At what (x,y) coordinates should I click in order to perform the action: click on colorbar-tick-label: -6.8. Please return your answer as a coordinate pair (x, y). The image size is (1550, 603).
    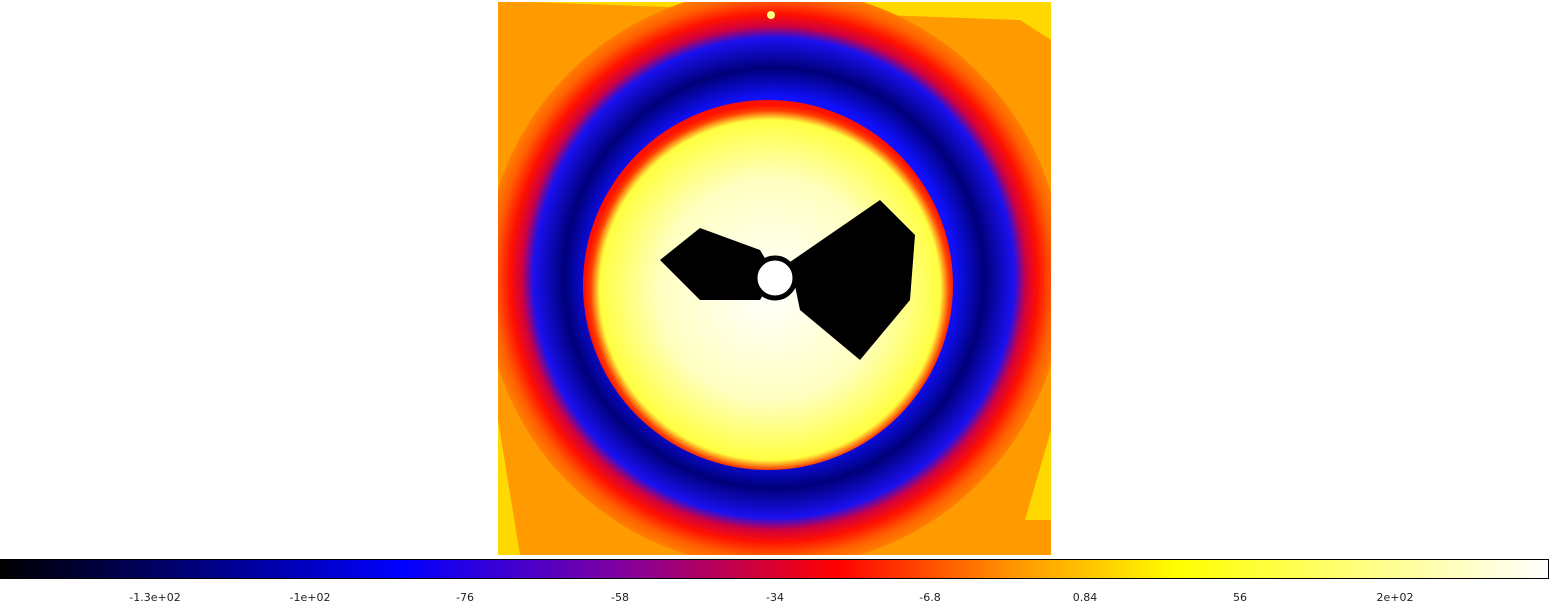
    Looking at the image, I should click on (929, 597).